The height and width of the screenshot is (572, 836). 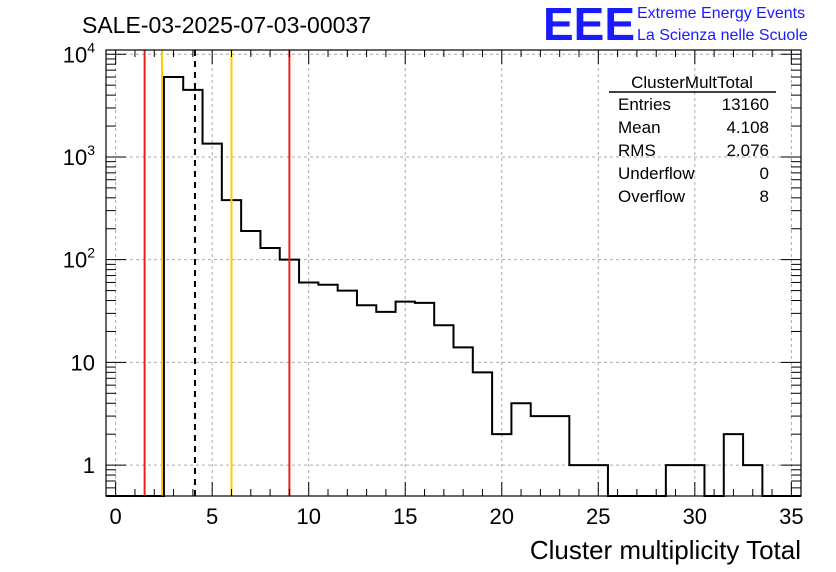 I want to click on x-tick-label-1: 5, so click(x=212, y=516).